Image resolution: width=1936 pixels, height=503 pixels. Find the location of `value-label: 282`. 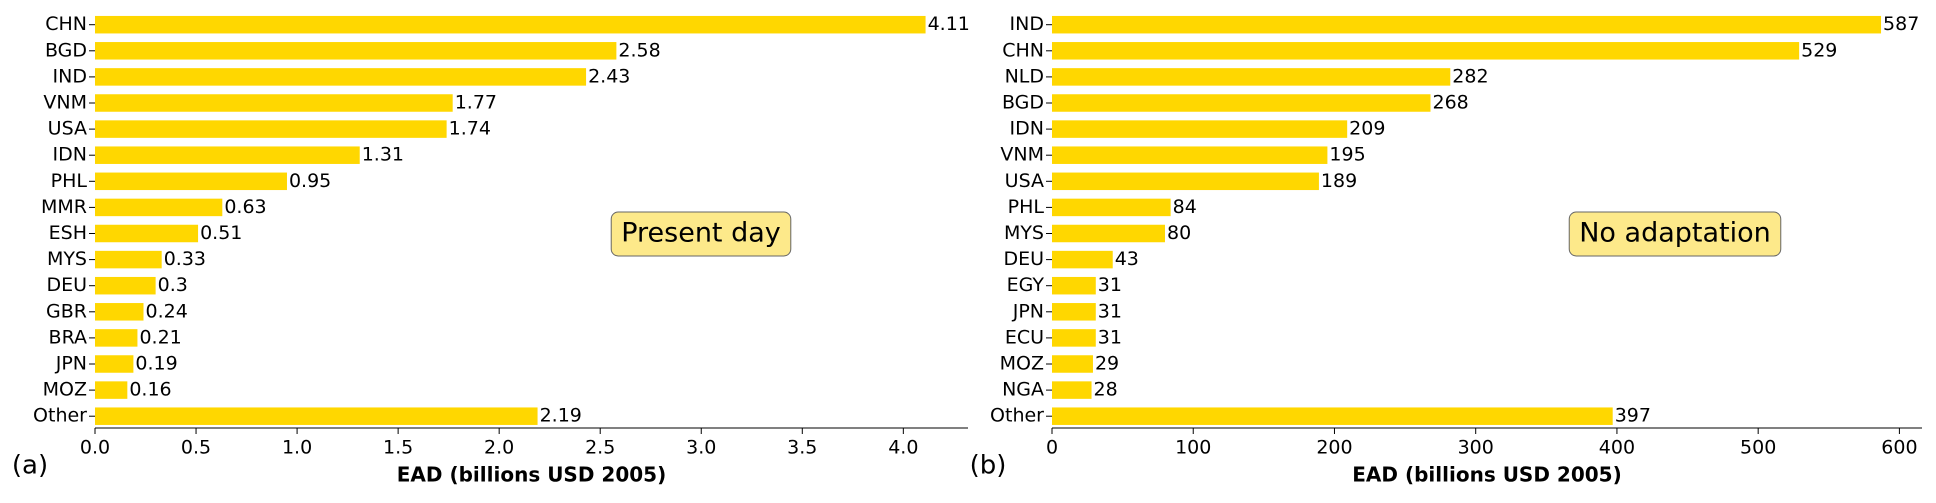

value-label: 282 is located at coordinates (1470, 76).